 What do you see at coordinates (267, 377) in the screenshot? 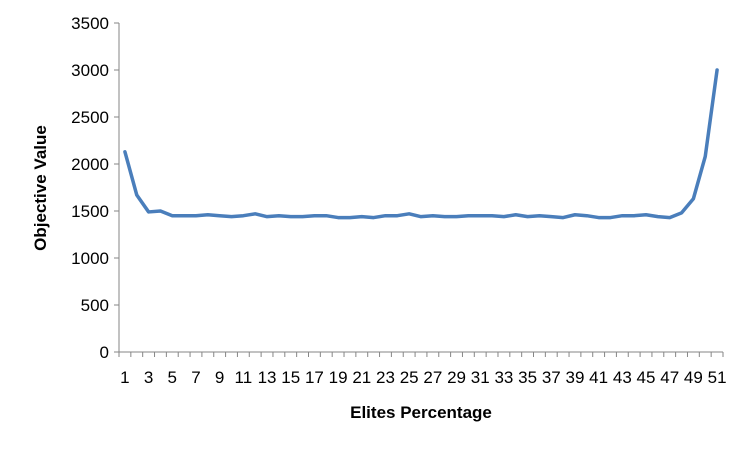
I see `x-tick-label: 13` at bounding box center [267, 377].